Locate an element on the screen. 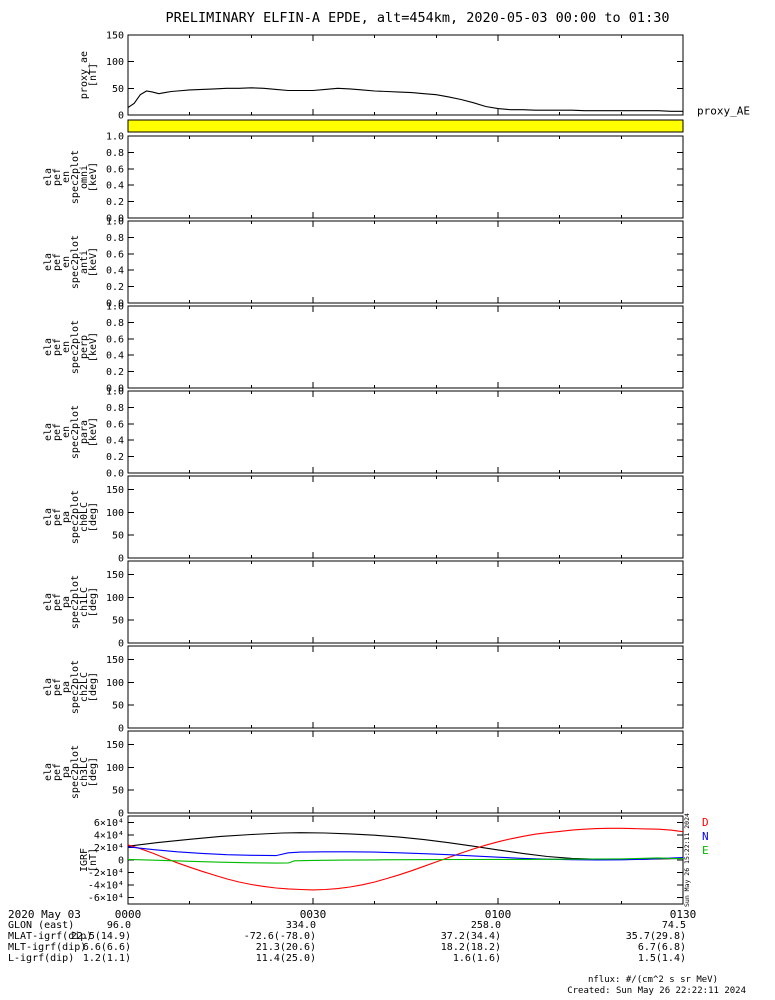 The height and width of the screenshot is (1000, 775). ephemeris-row-label: MLT-igrf(dip) is located at coordinates (47, 947).